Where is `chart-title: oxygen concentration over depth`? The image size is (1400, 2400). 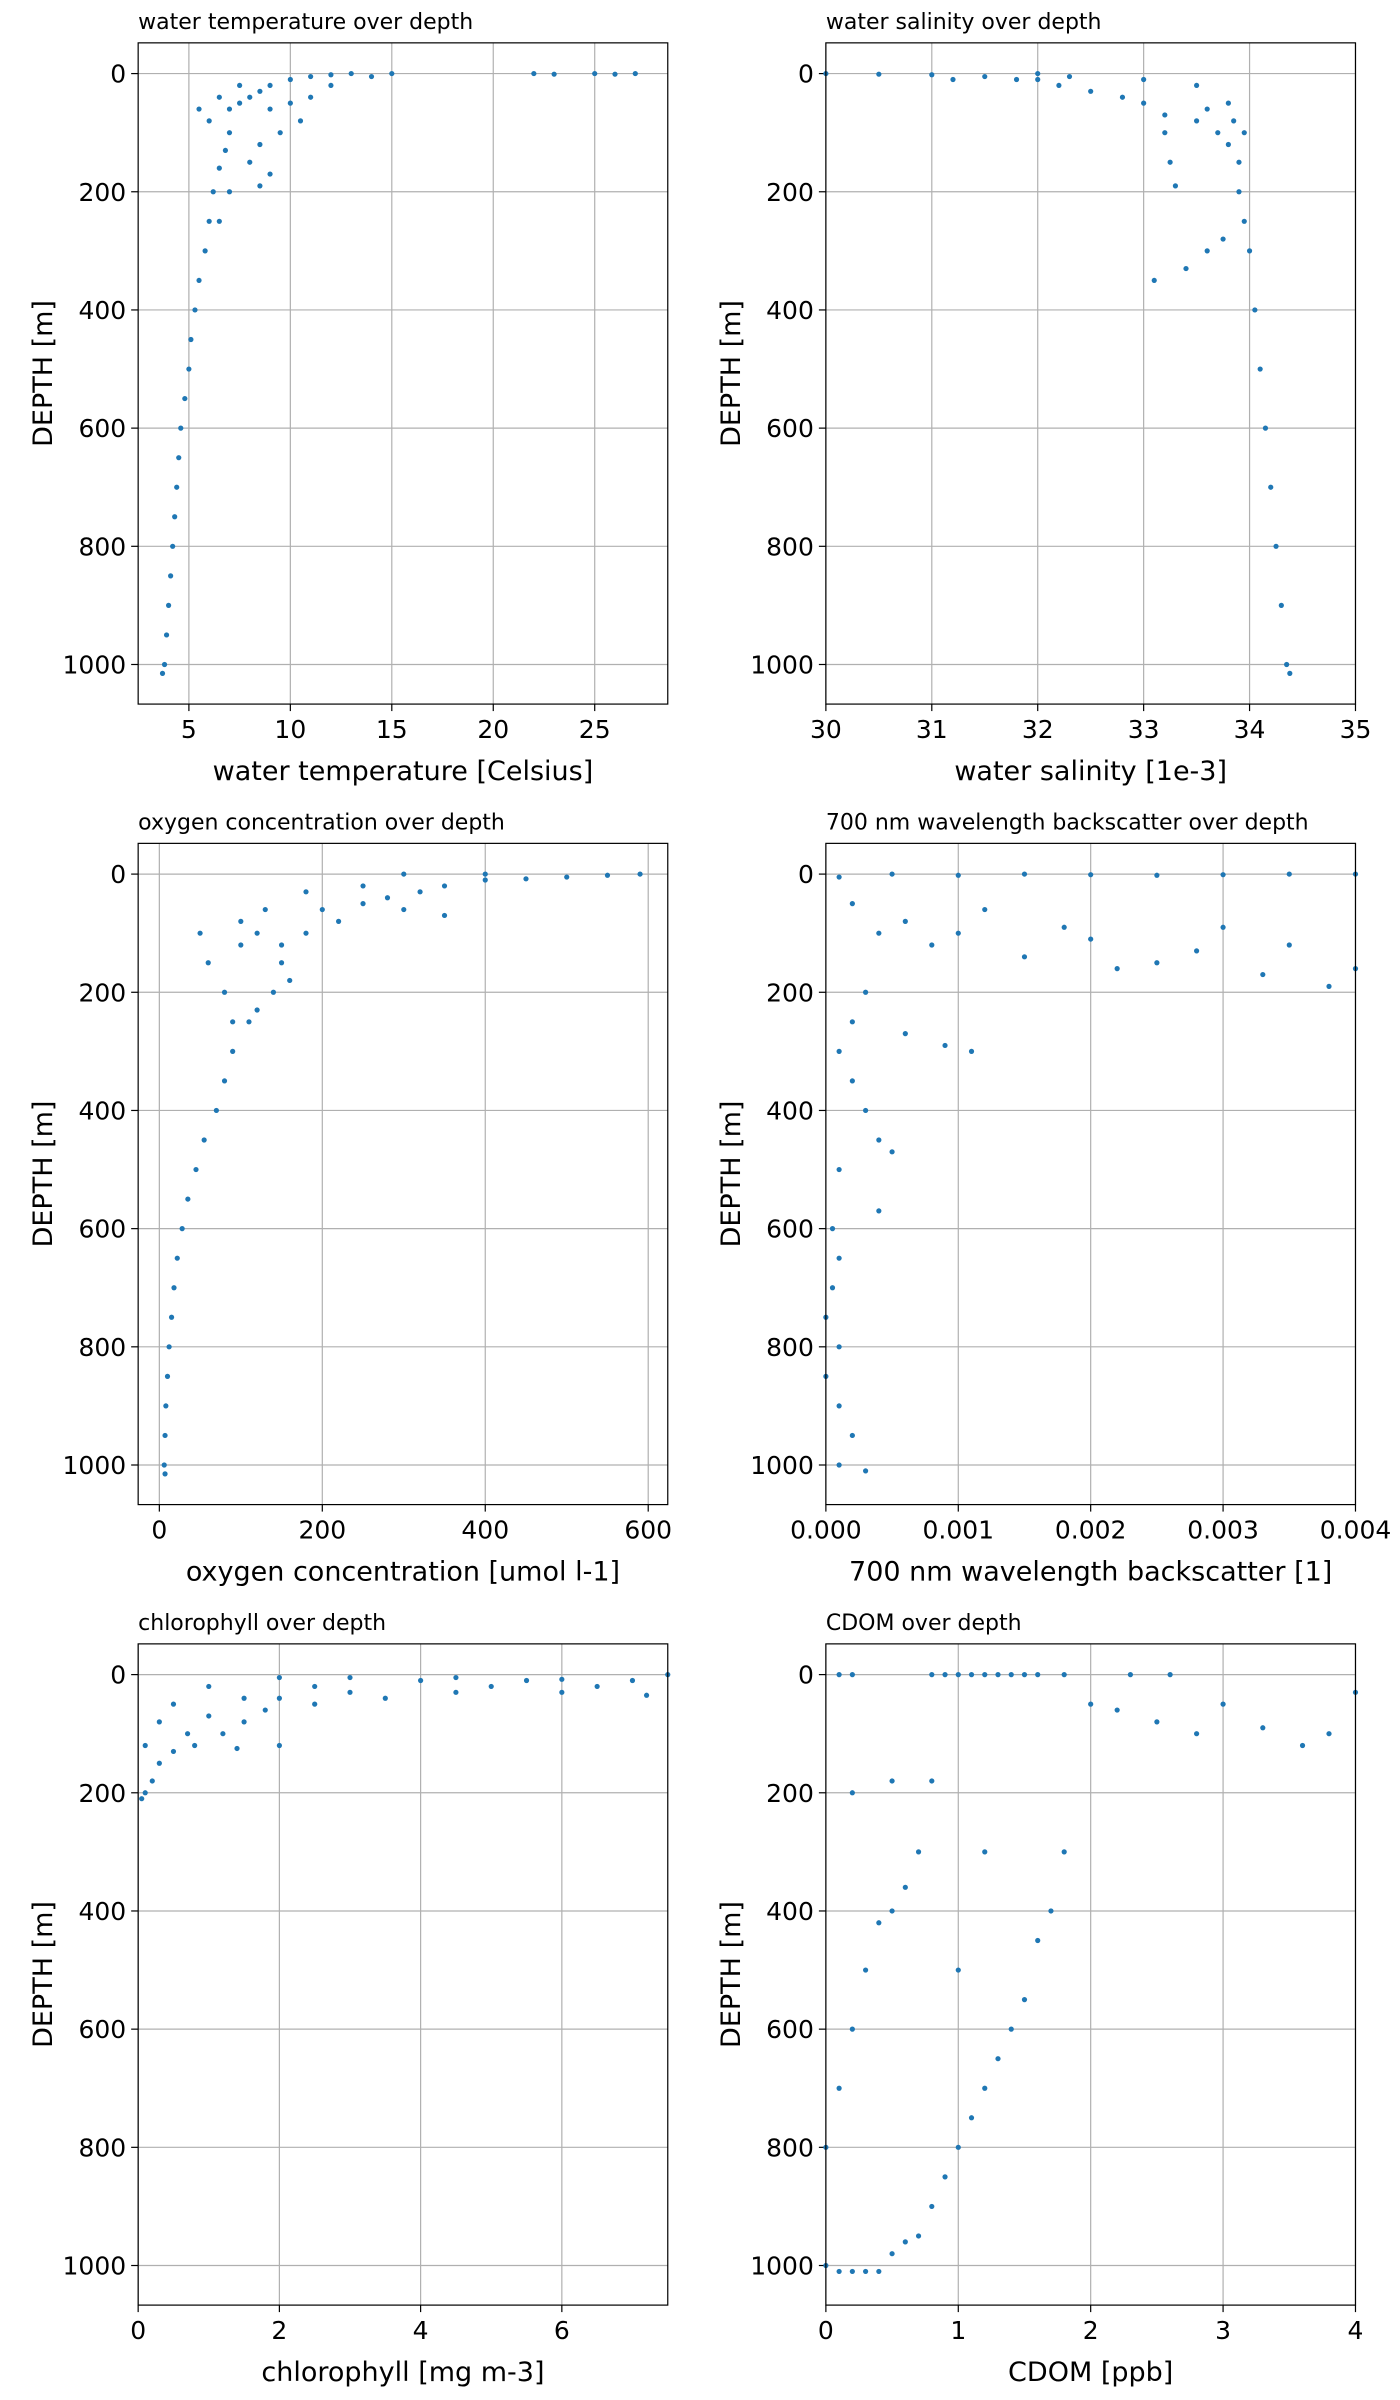 chart-title: oxygen concentration over depth is located at coordinates (321, 822).